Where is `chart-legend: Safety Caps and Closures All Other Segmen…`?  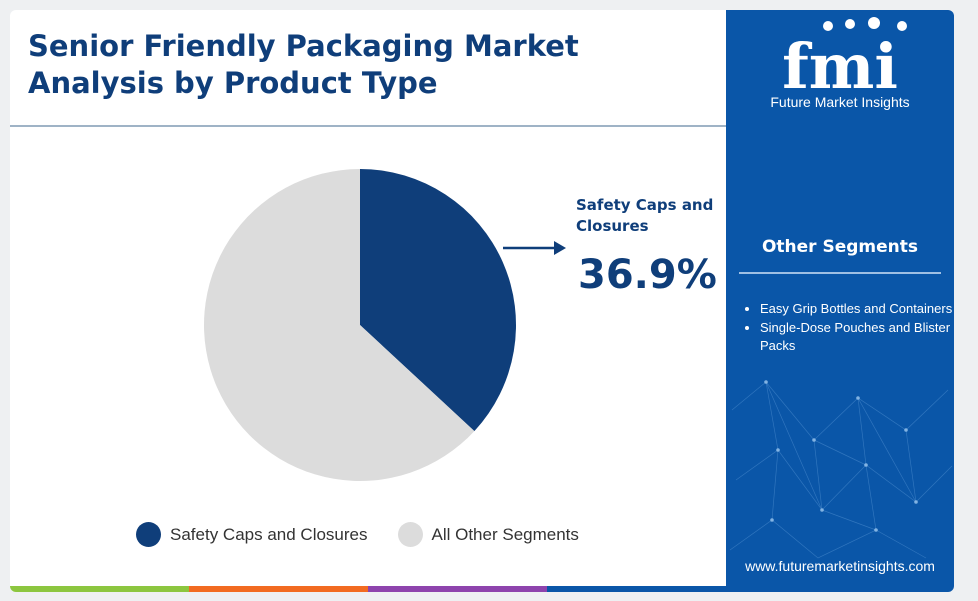 chart-legend: Safety Caps and Closures All Other Segmen… is located at coordinates (372, 534).